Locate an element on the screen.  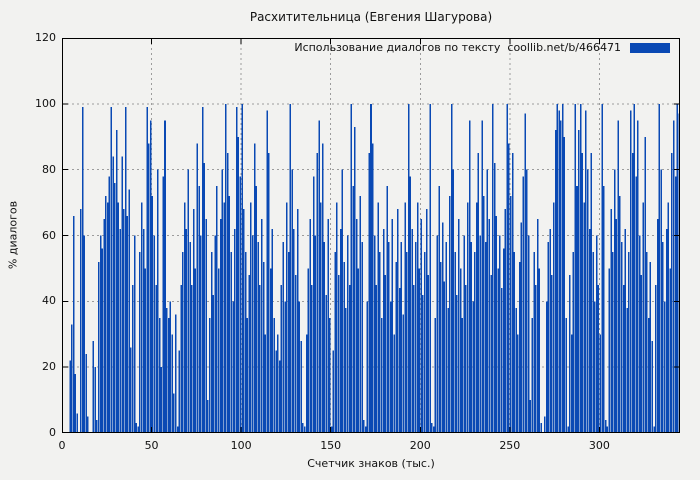
legend-swatch is located at coordinates (650, 47).